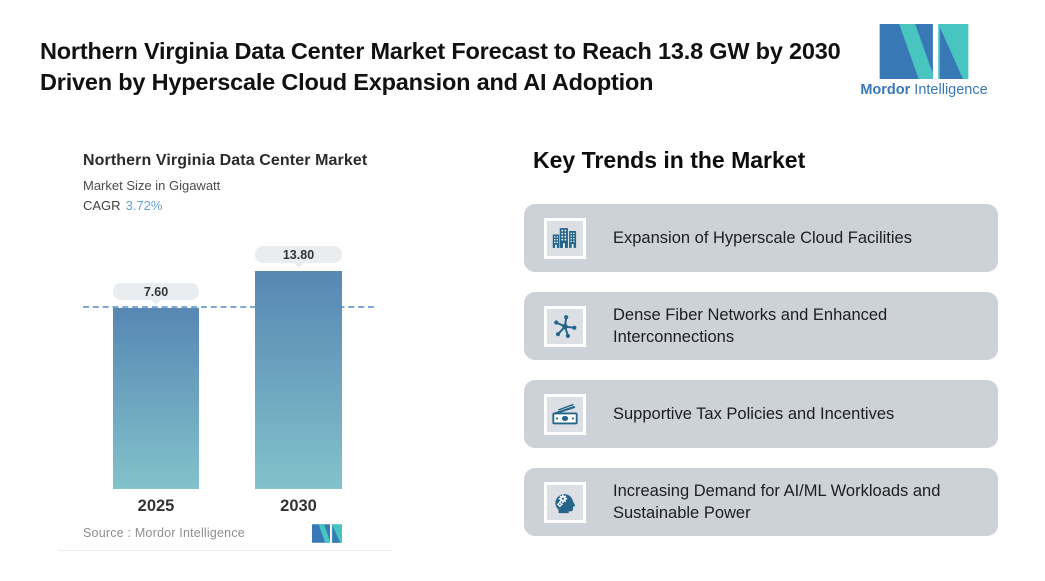 The width and height of the screenshot is (1045, 581). Describe the element at coordinates (924, 90) in the screenshot. I see `brand-name: Mordor Intelligence` at that location.